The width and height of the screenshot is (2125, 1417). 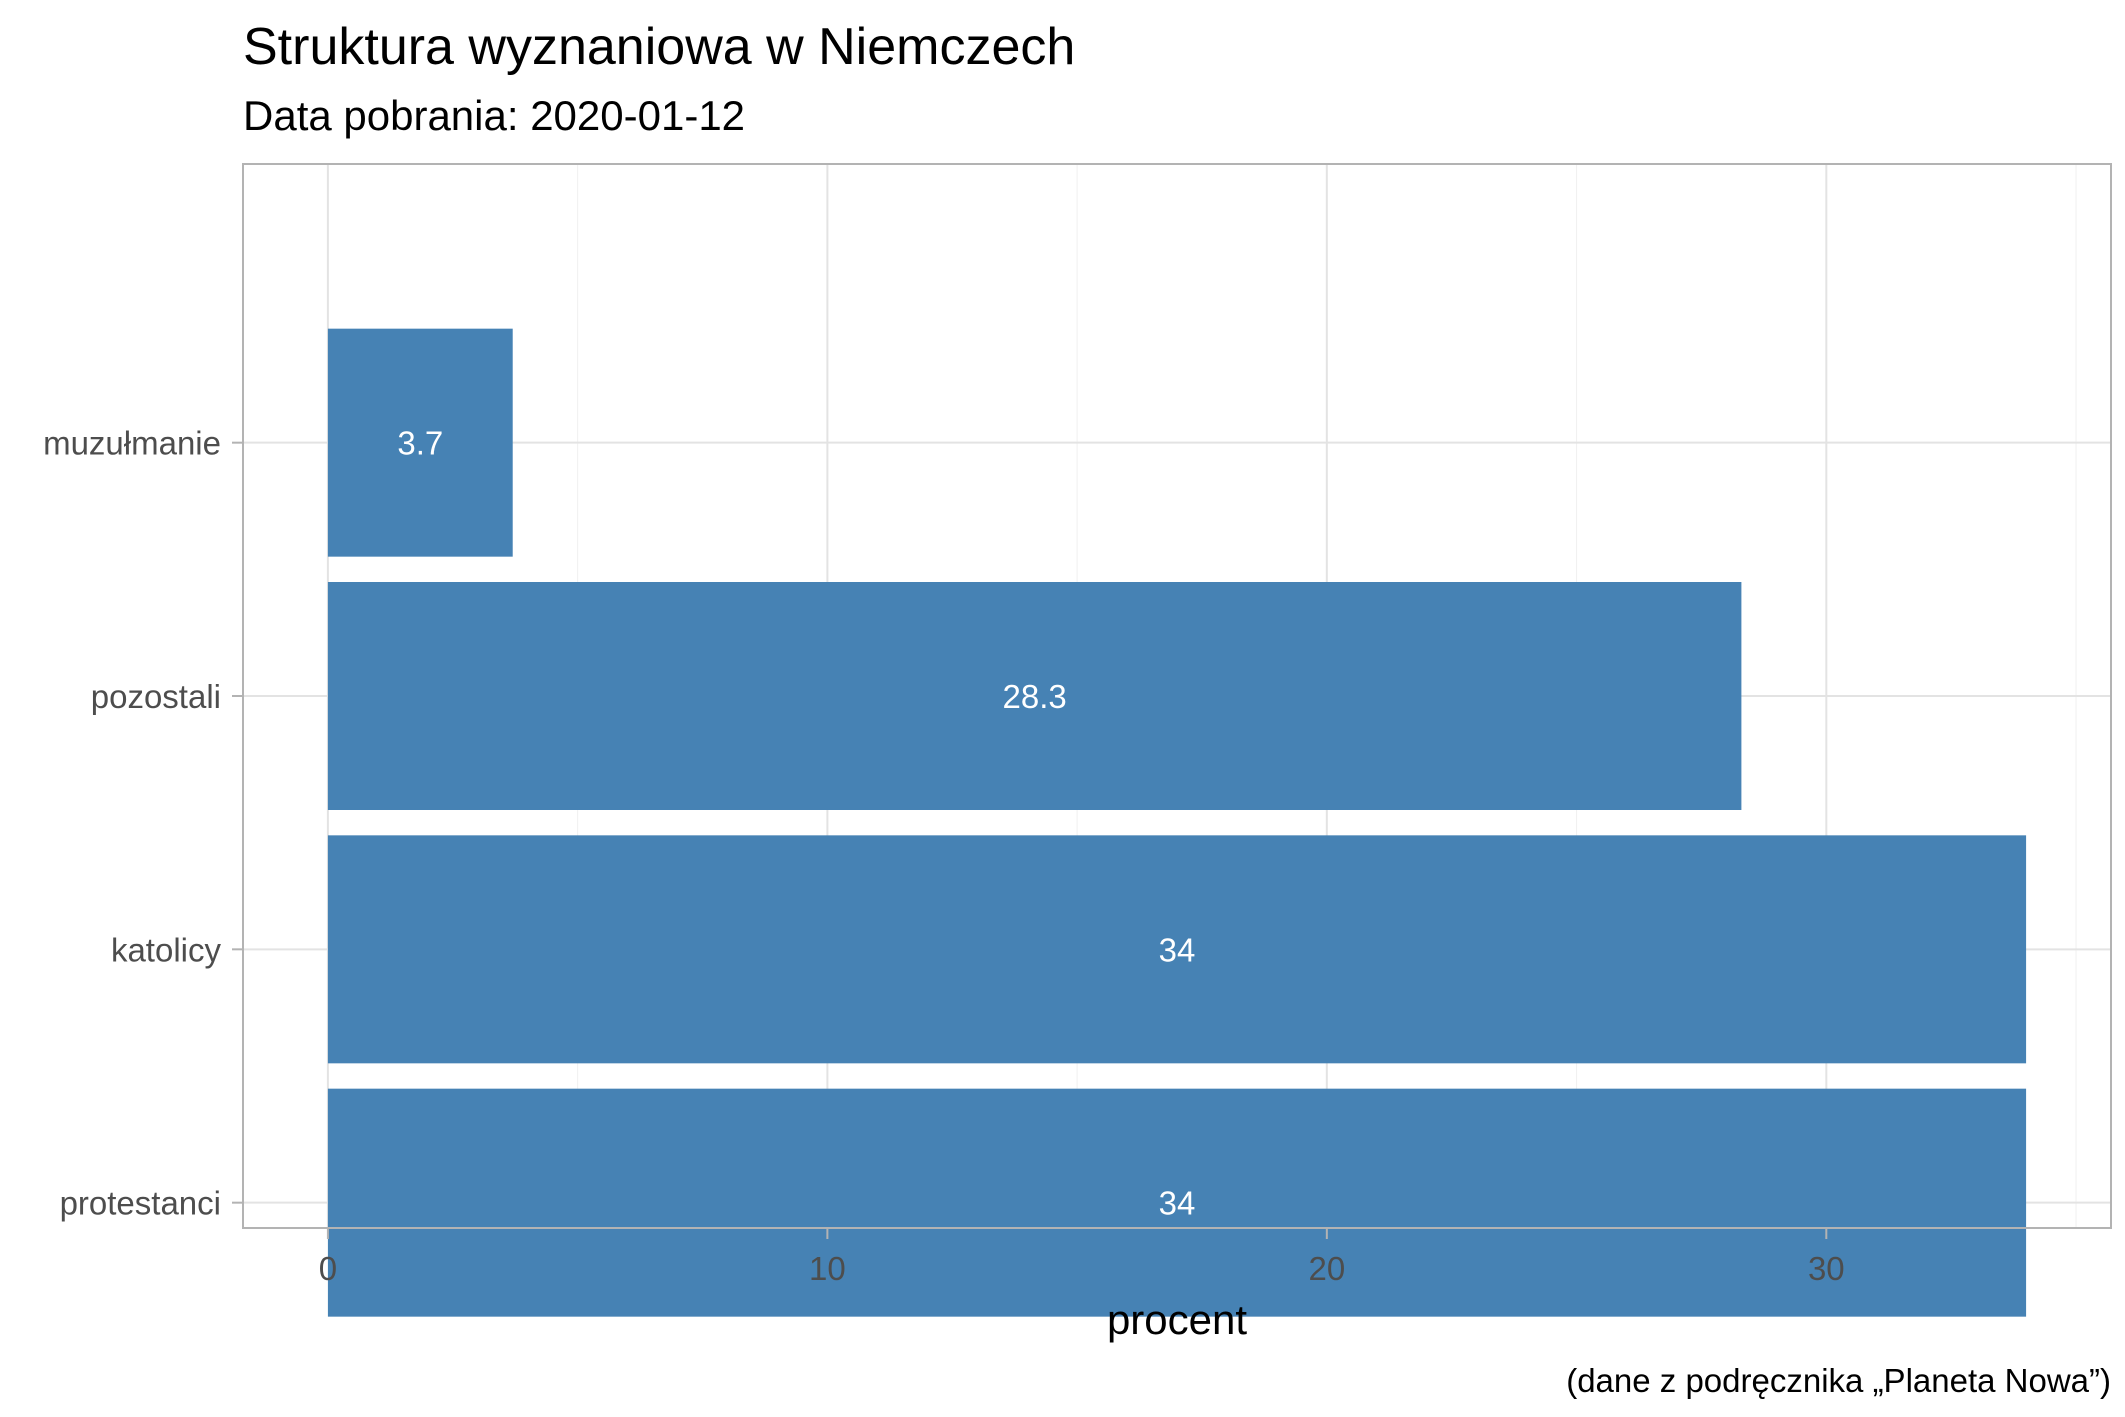 What do you see at coordinates (140, 1203) in the screenshot?
I see `y-tick-label: protestanci` at bounding box center [140, 1203].